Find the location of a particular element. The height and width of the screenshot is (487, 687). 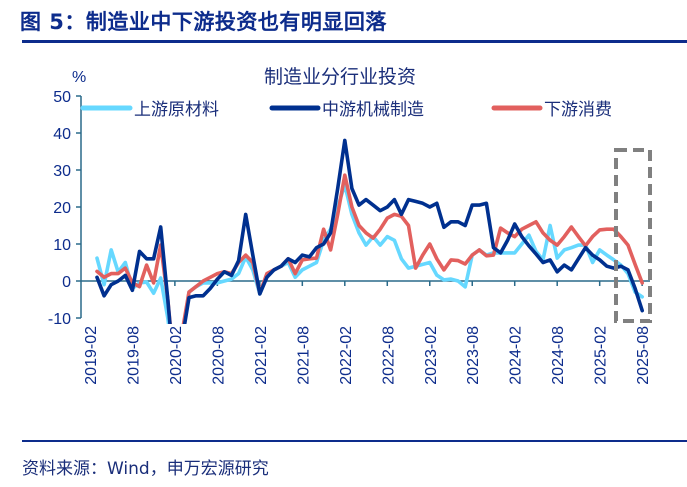

x-tick-label: 2024-02 is located at coordinates (516, 355).